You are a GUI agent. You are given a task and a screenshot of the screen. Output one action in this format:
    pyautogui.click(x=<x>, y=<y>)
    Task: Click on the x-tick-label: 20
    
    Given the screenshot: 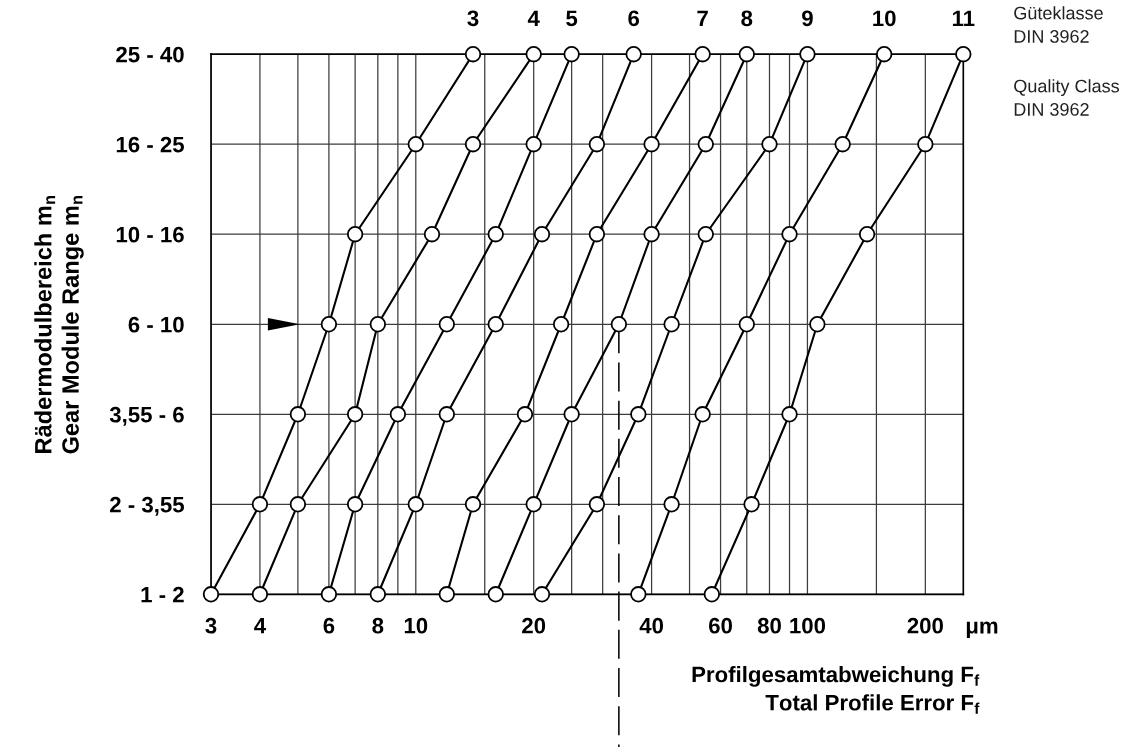 What is the action you would take?
    pyautogui.click(x=534, y=625)
    